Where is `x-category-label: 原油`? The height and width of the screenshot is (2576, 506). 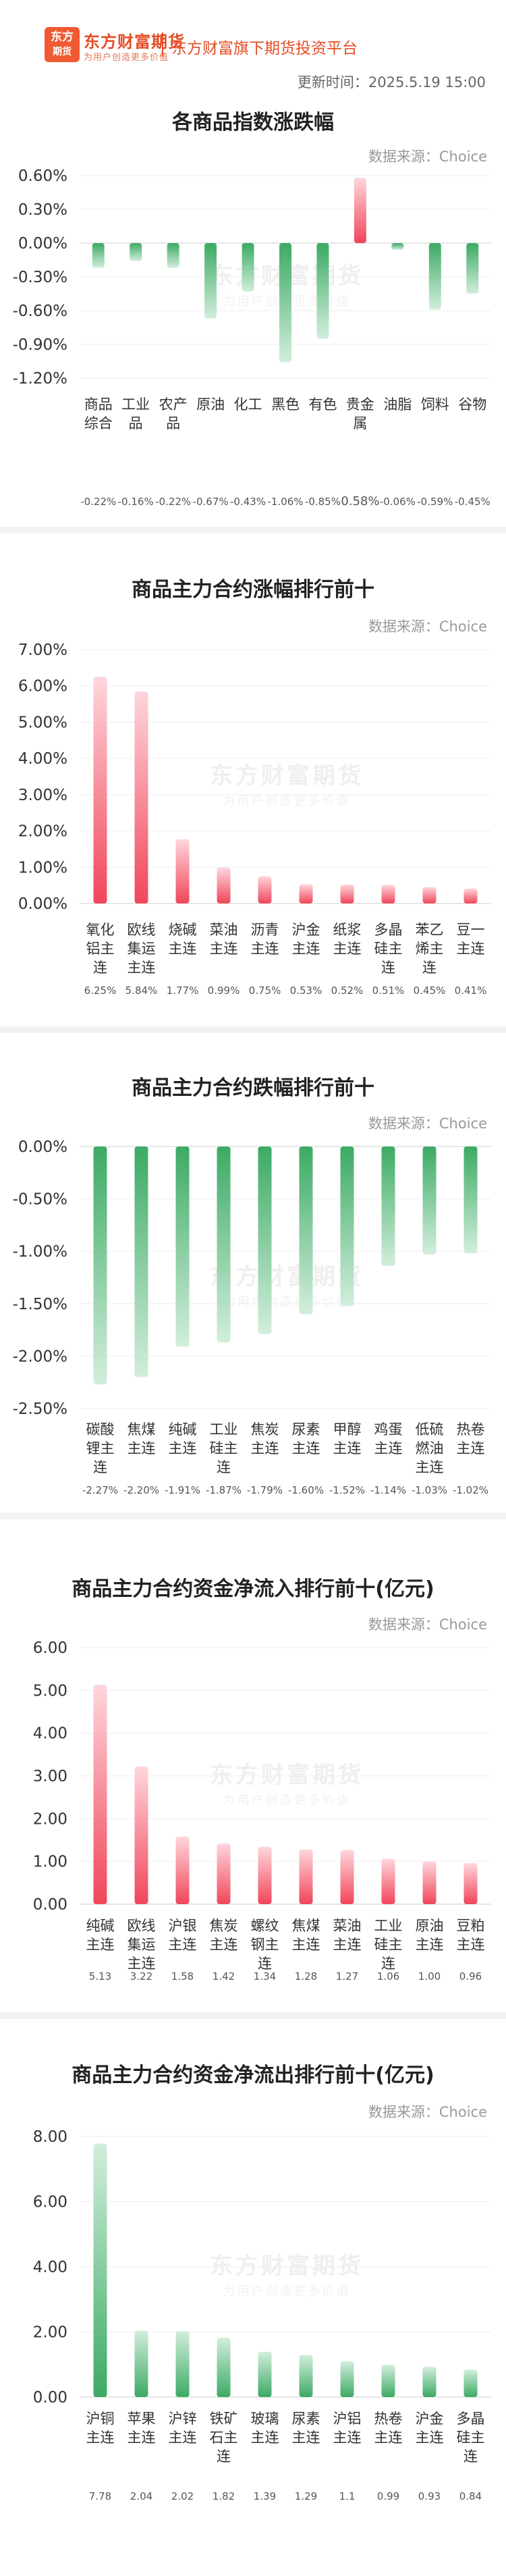 x-category-label: 原油 is located at coordinates (430, 1926).